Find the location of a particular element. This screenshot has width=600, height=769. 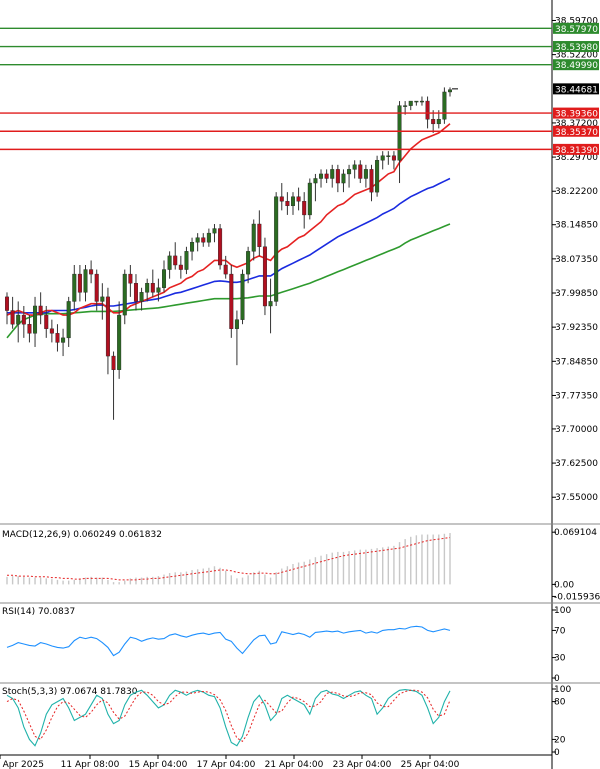

green-level-1-label-bg is located at coordinates (576, 28).